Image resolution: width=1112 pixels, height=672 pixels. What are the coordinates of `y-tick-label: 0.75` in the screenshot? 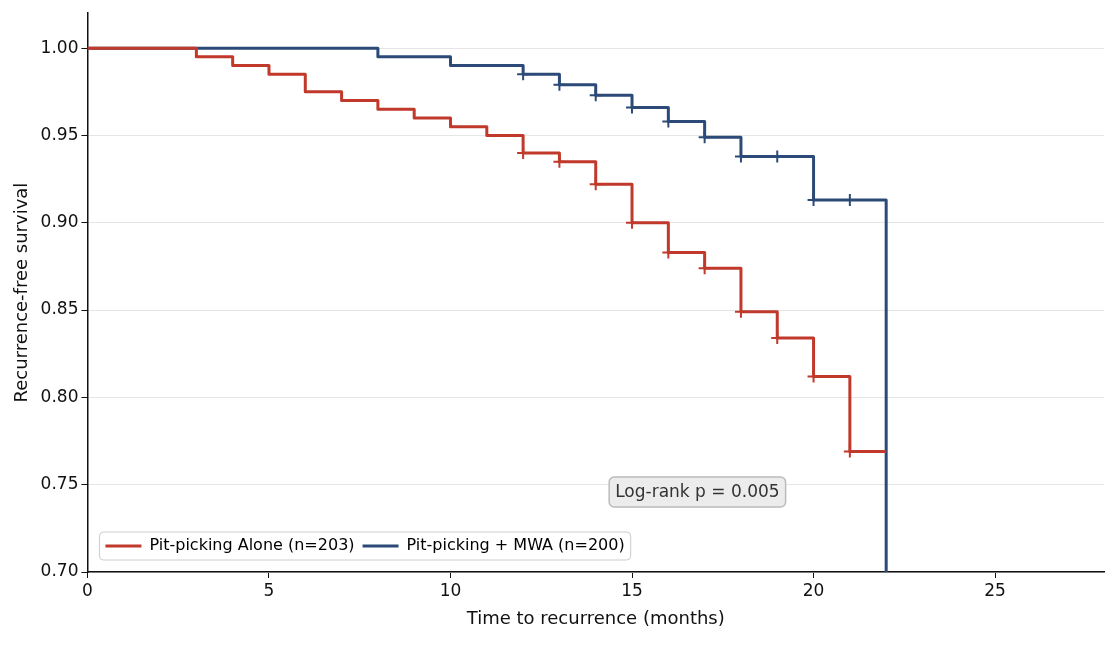 It's located at (59, 483).